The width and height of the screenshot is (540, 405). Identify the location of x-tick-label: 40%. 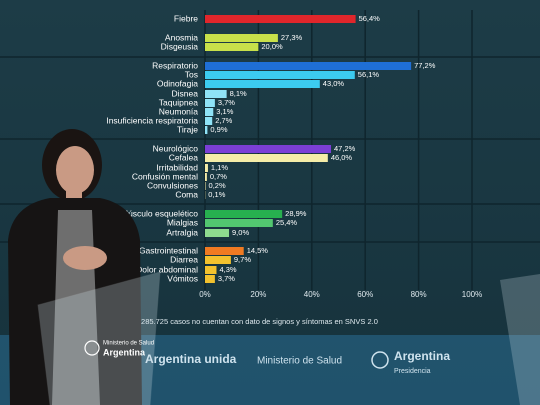
(312, 294).